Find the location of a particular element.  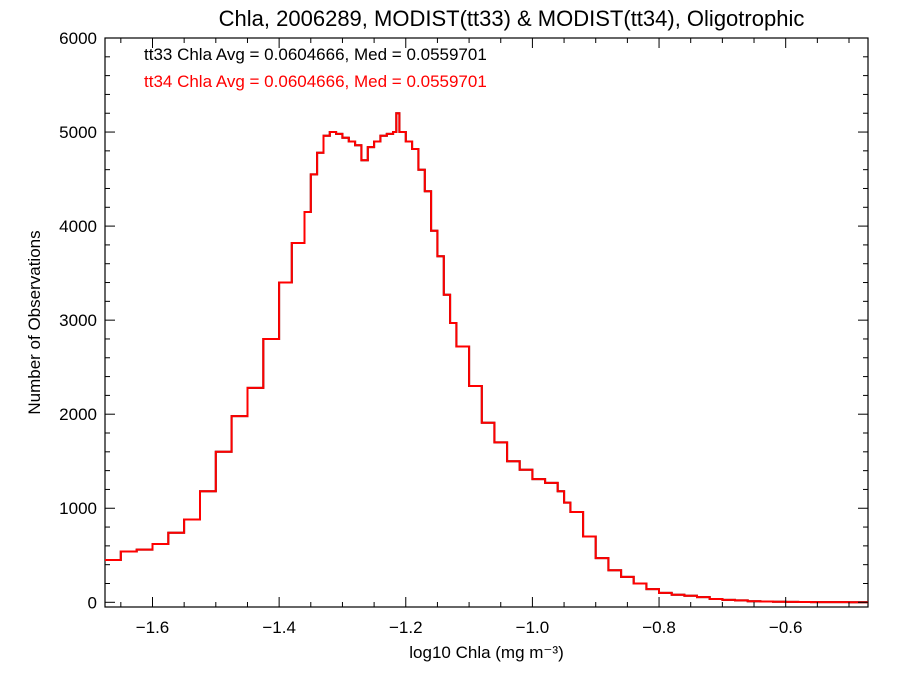

y-tick-label: 1000 is located at coordinates (78, 508).